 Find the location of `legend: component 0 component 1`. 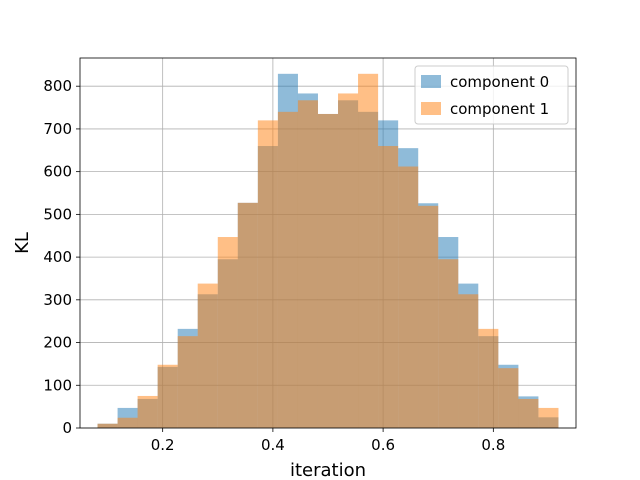

legend: component 0 component 1 is located at coordinates (491, 95).